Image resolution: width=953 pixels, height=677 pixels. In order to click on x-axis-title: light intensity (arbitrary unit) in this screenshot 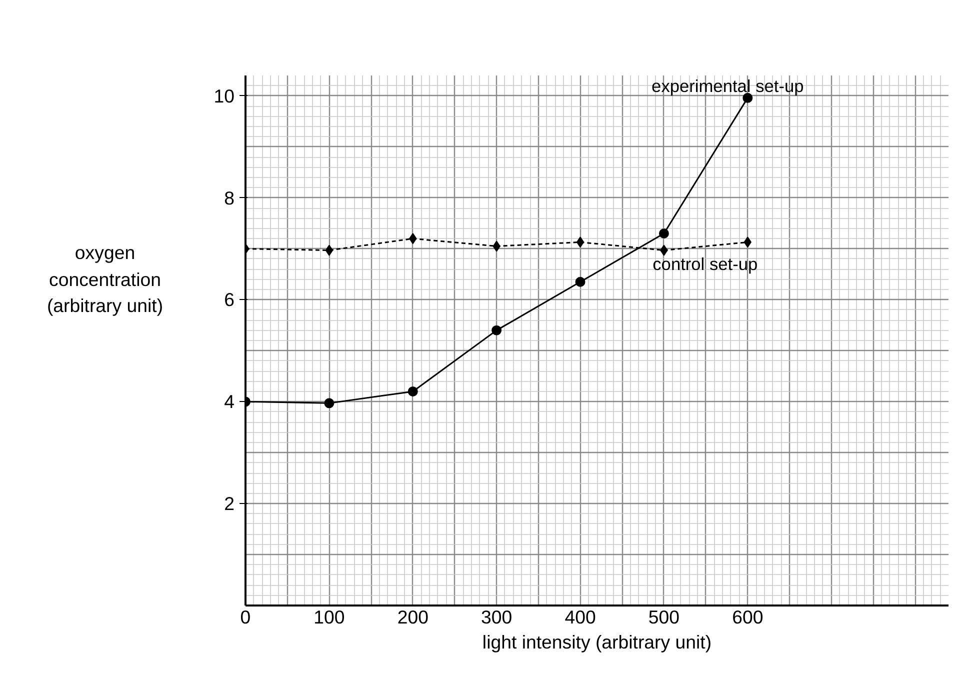, I will do `click(597, 642)`.